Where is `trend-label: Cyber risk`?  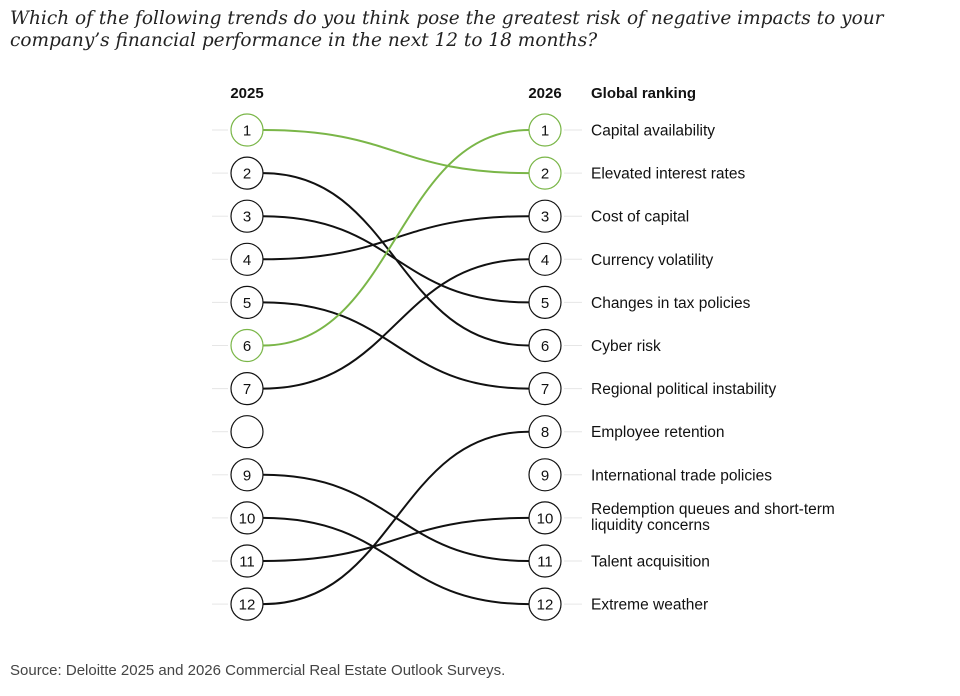
trend-label: Cyber risk is located at coordinates (626, 346).